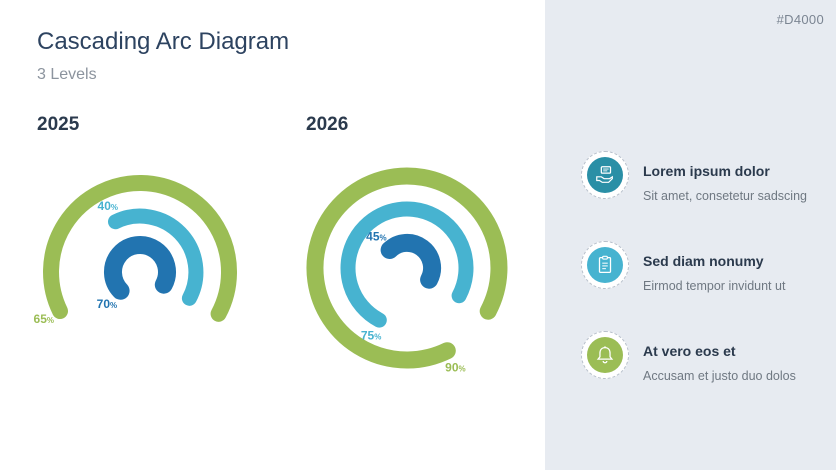  What do you see at coordinates (725, 196) in the screenshot?
I see `legend-text-1: Sit amet, consetetur sadscing` at bounding box center [725, 196].